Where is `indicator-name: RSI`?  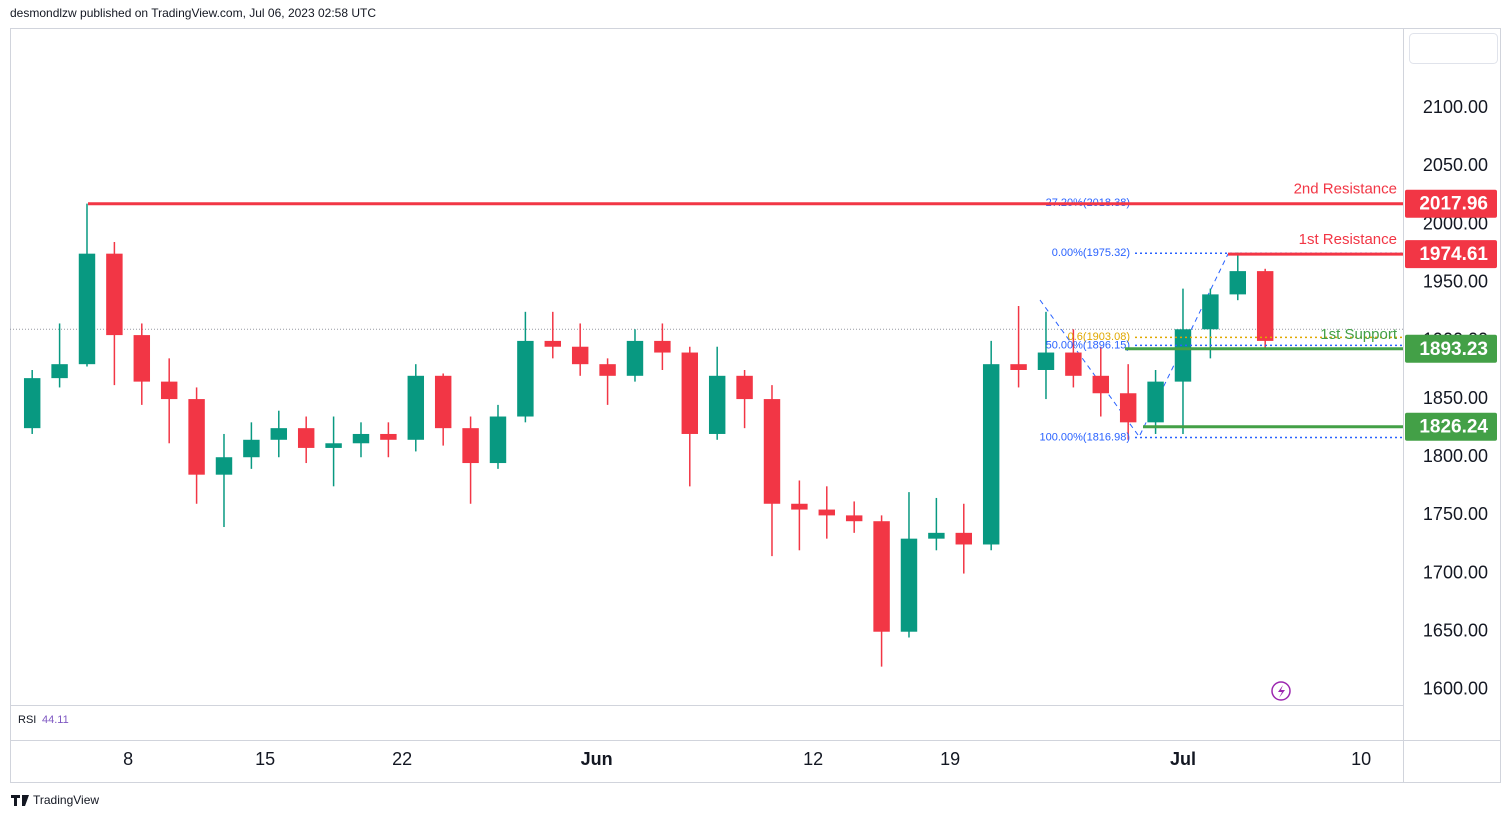
indicator-name: RSI is located at coordinates (27, 720).